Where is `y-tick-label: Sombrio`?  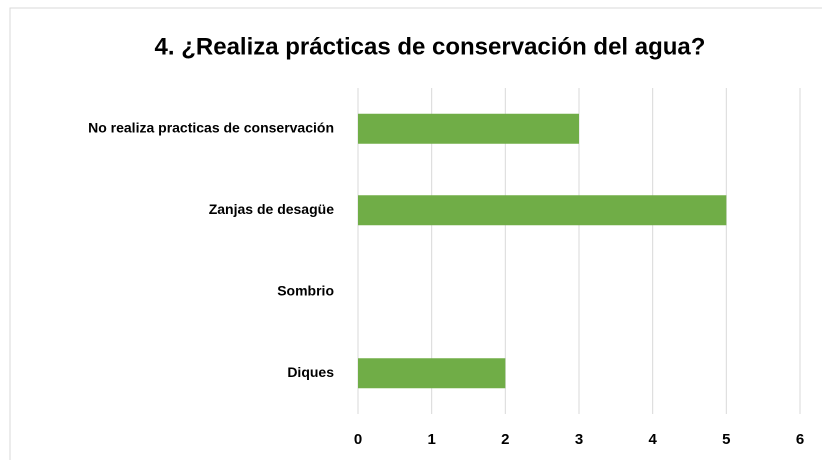
y-tick-label: Sombrio is located at coordinates (305, 290).